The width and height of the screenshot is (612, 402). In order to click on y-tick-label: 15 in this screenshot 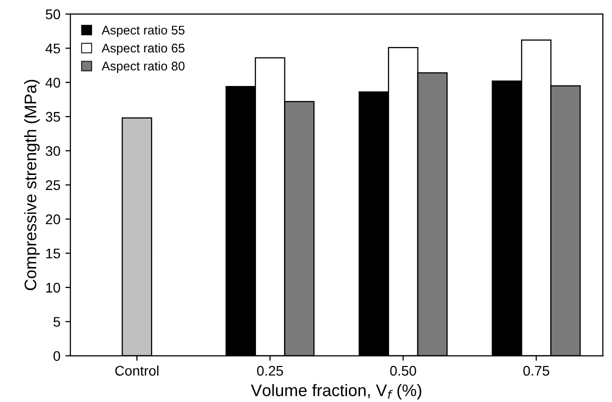, I will do `click(53, 253)`.